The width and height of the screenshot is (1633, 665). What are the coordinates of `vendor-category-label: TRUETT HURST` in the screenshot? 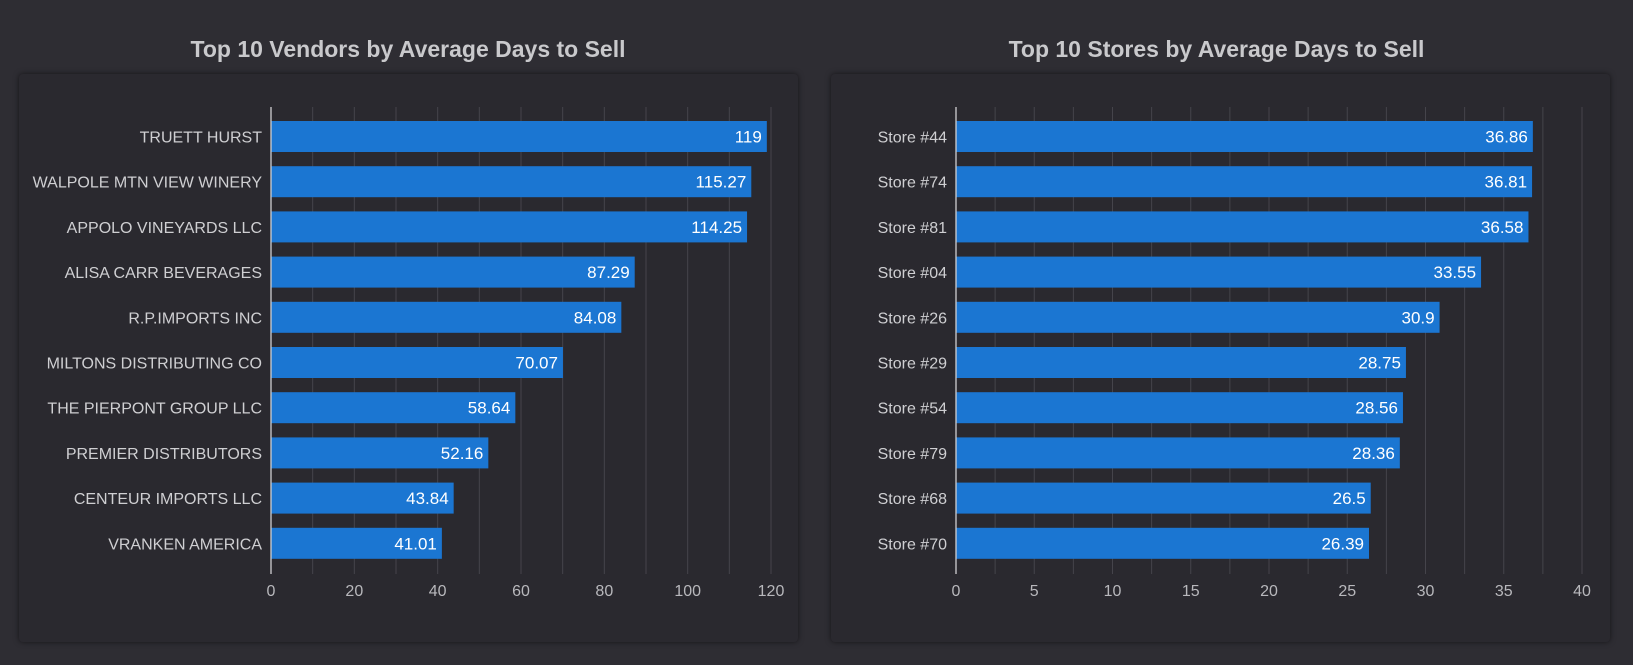 It's located at (201, 138).